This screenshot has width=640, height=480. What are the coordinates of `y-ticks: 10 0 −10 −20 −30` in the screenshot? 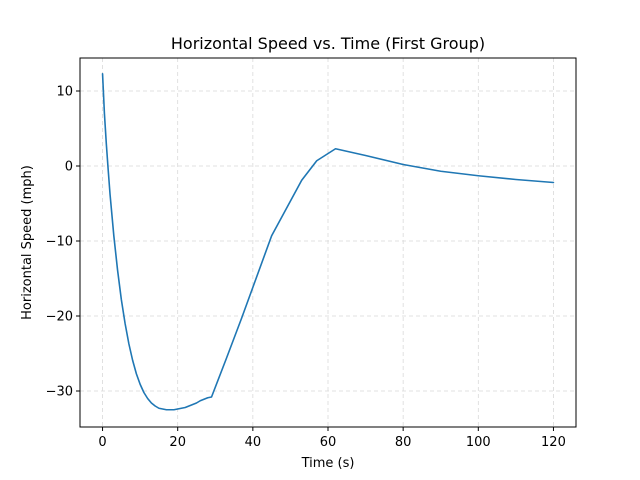 It's located at (63, 242).